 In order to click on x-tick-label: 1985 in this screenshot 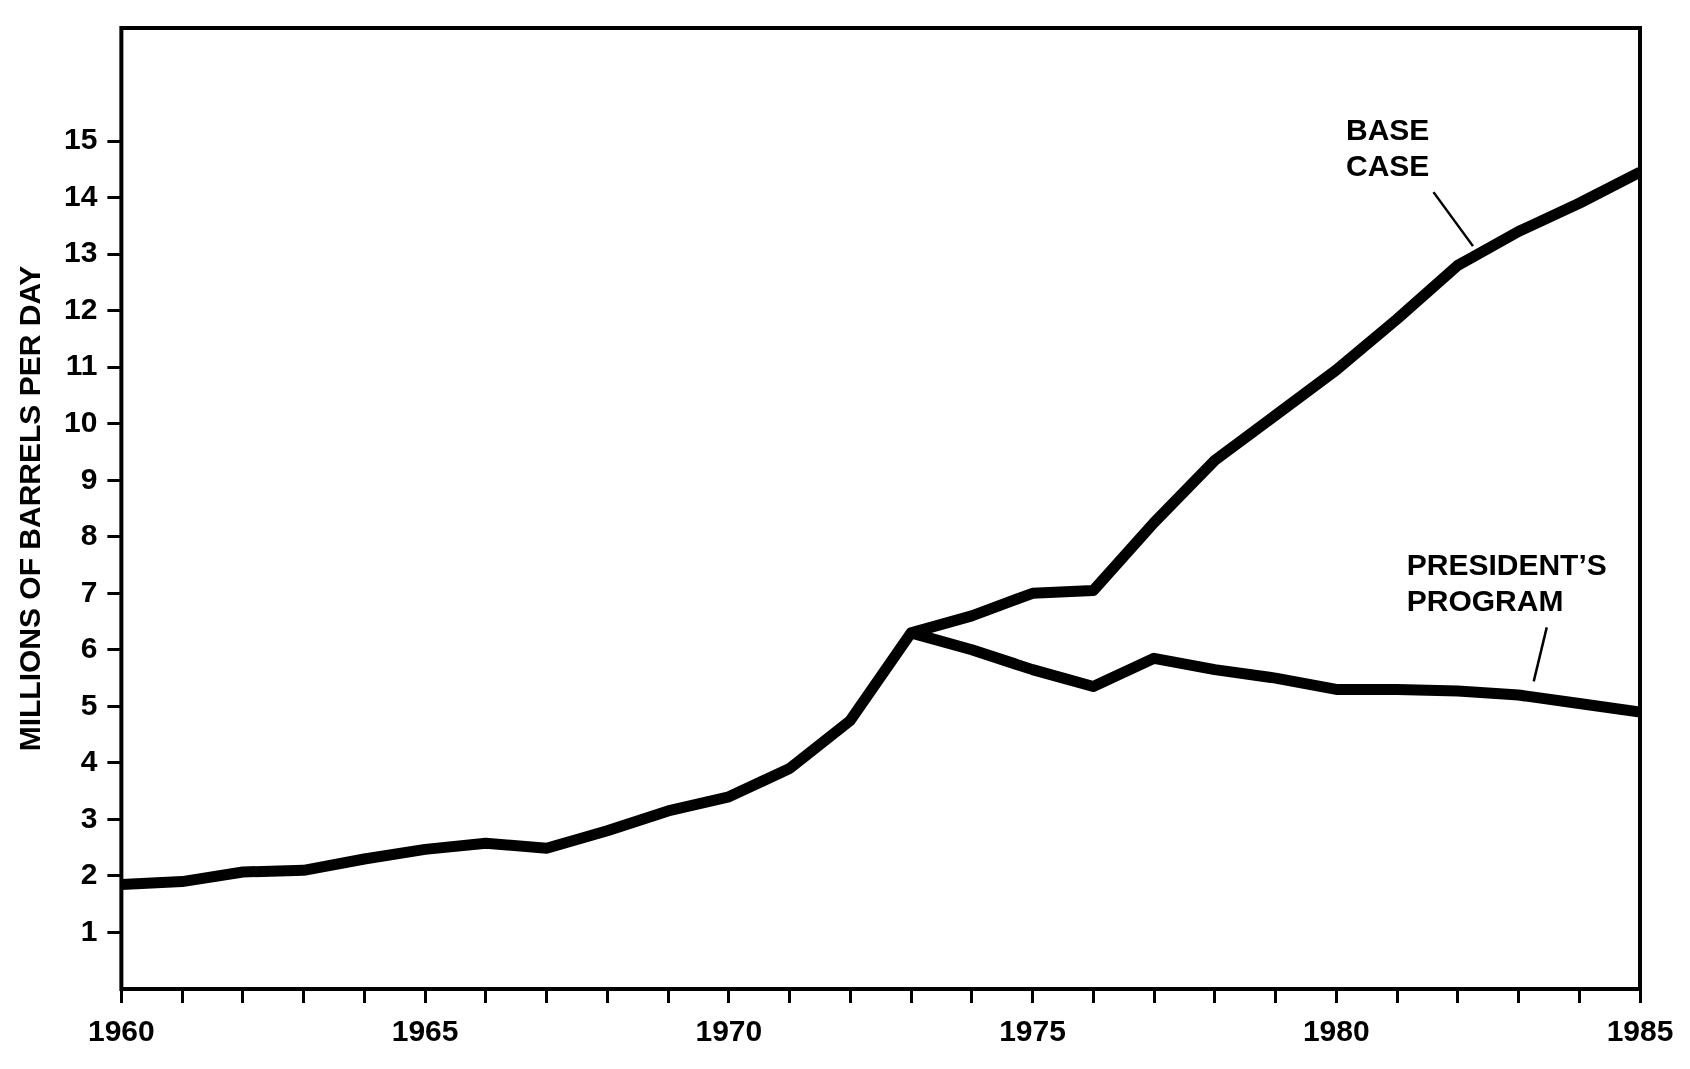, I will do `click(1640, 1031)`.